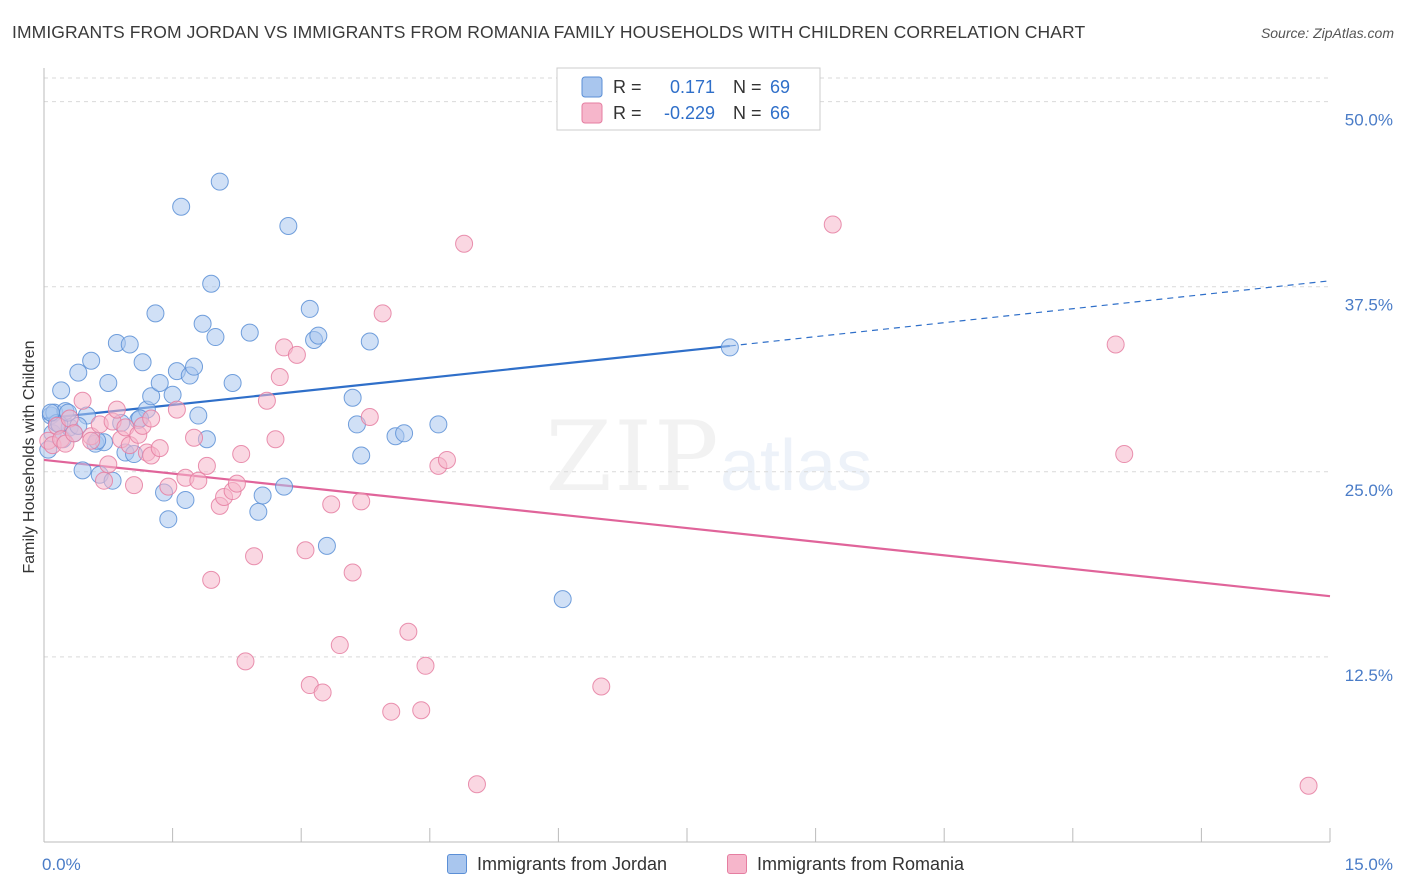  What do you see at coordinates (747, 87) in the screenshot?
I see `legend-n-label-jordan: N =` at bounding box center [747, 87].